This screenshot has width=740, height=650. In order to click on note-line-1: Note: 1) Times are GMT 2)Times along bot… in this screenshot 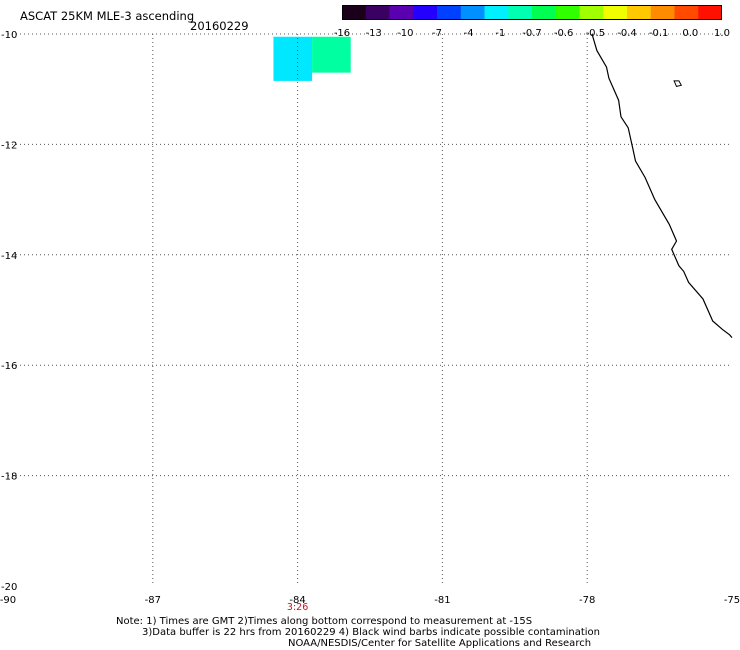, I will do `click(324, 621)`.